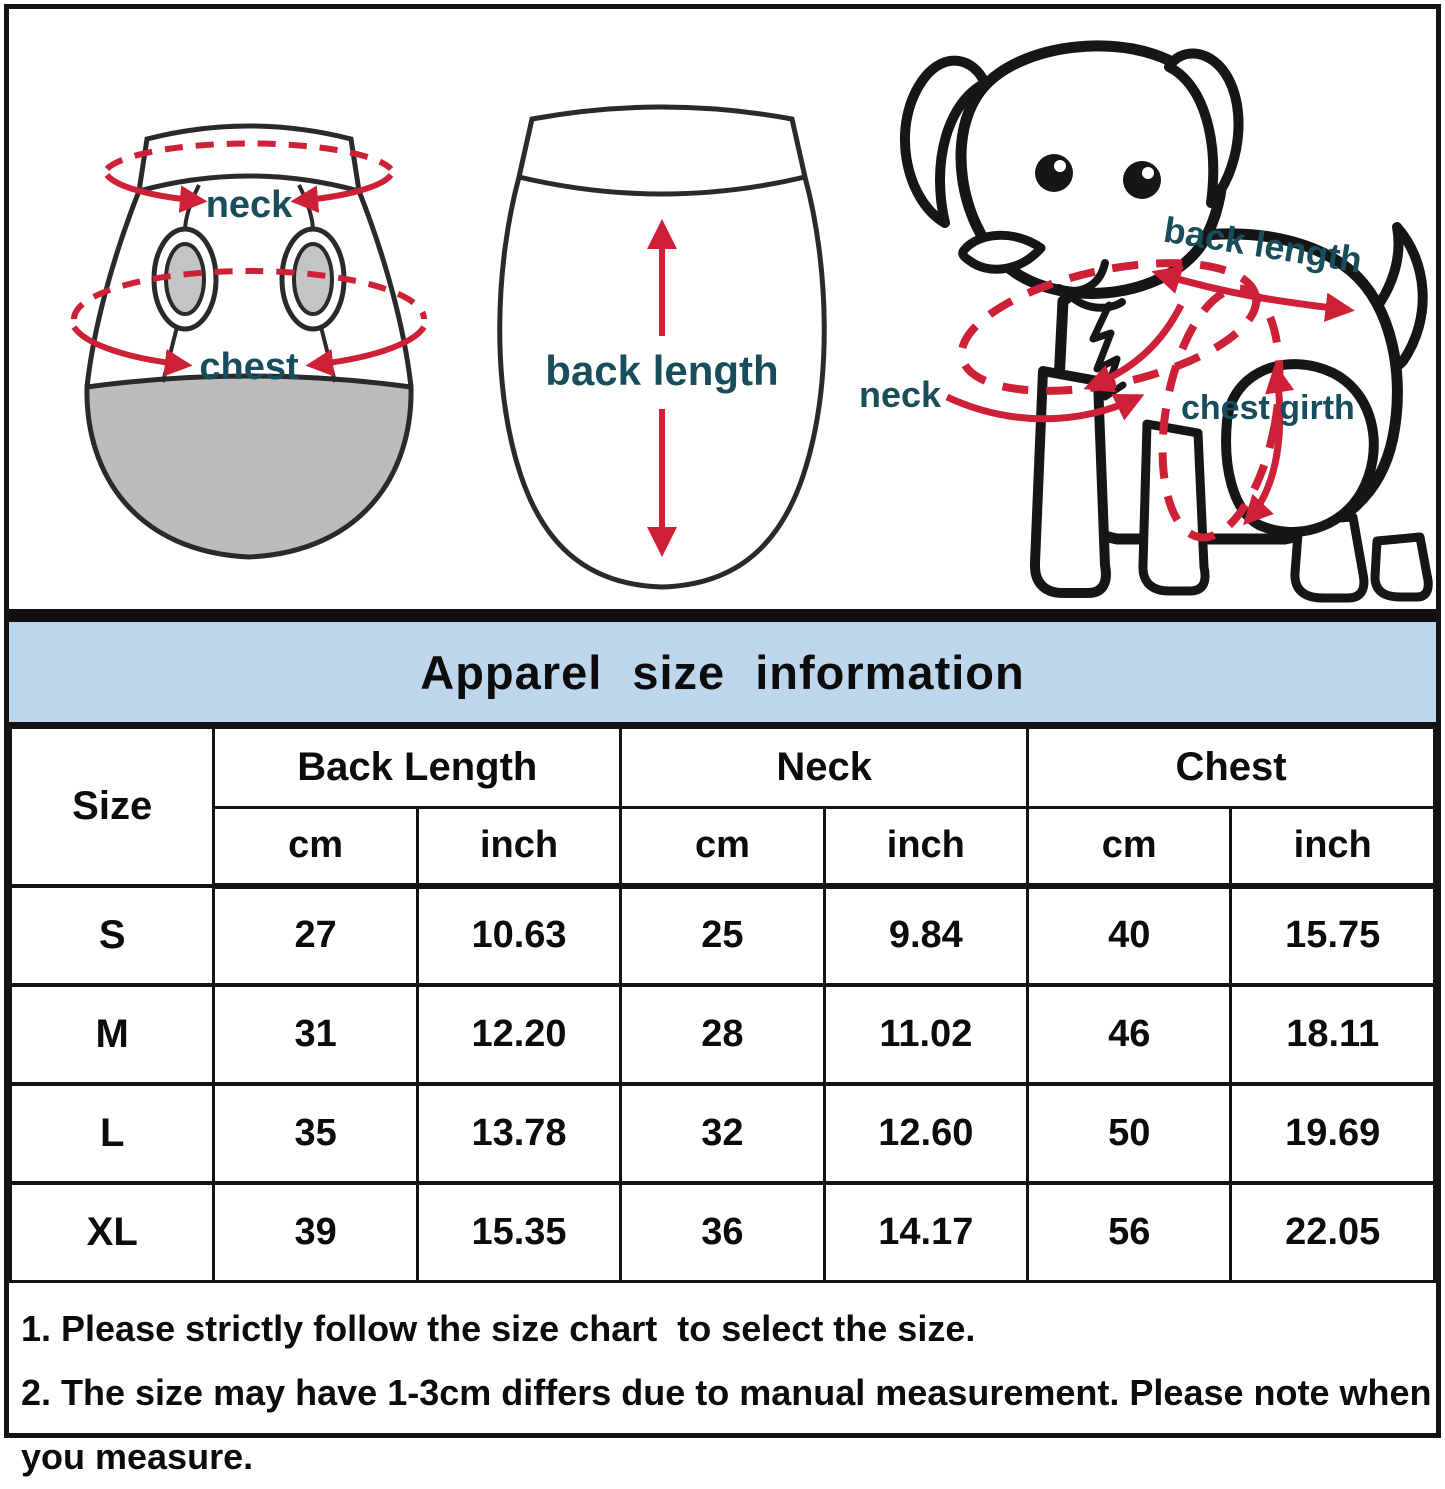 The image size is (1445, 1489). What do you see at coordinates (315, 934) in the screenshot?
I see `value-cell: 27` at bounding box center [315, 934].